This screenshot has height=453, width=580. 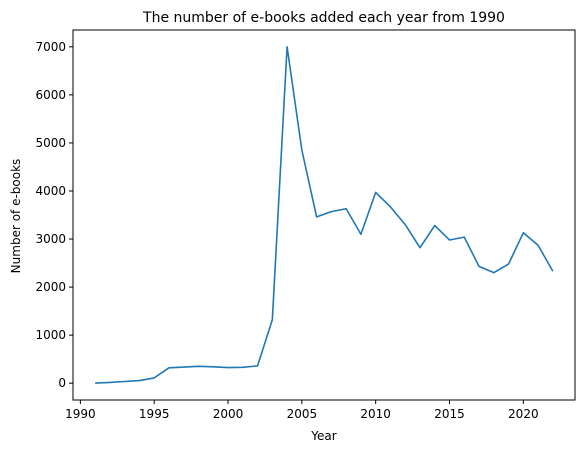 What do you see at coordinates (154, 414) in the screenshot?
I see `x-tick-label: 1995` at bounding box center [154, 414].